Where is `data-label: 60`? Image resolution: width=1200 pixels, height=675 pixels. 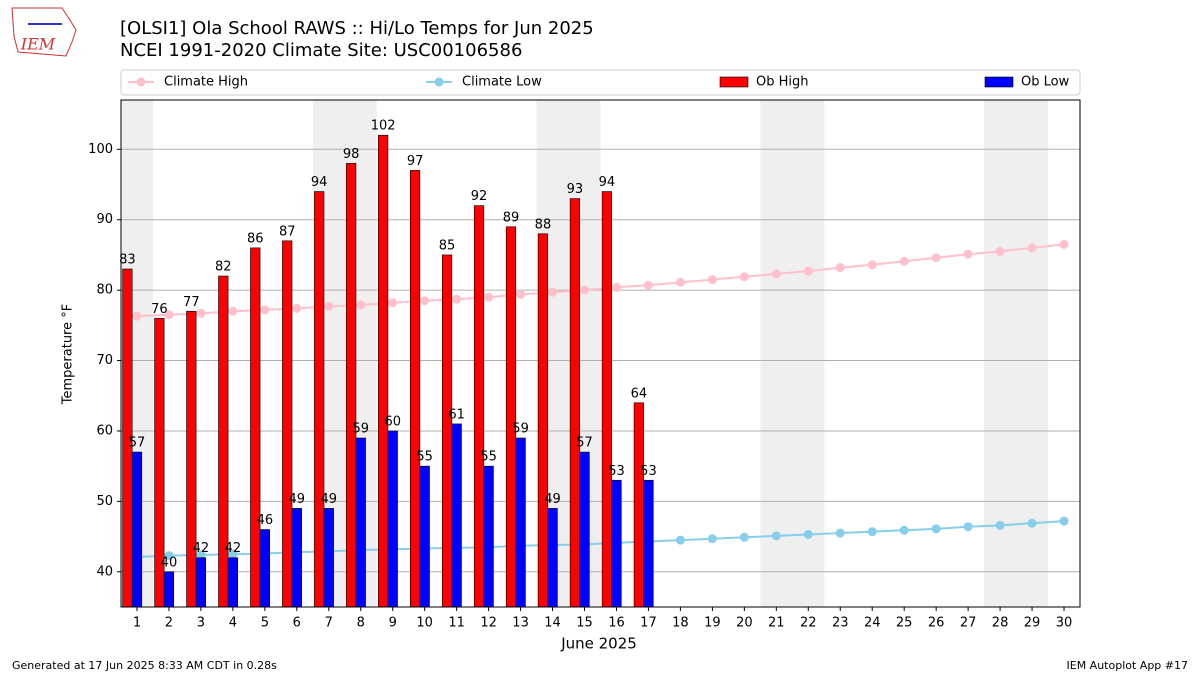
data-label: 60 is located at coordinates (392, 421).